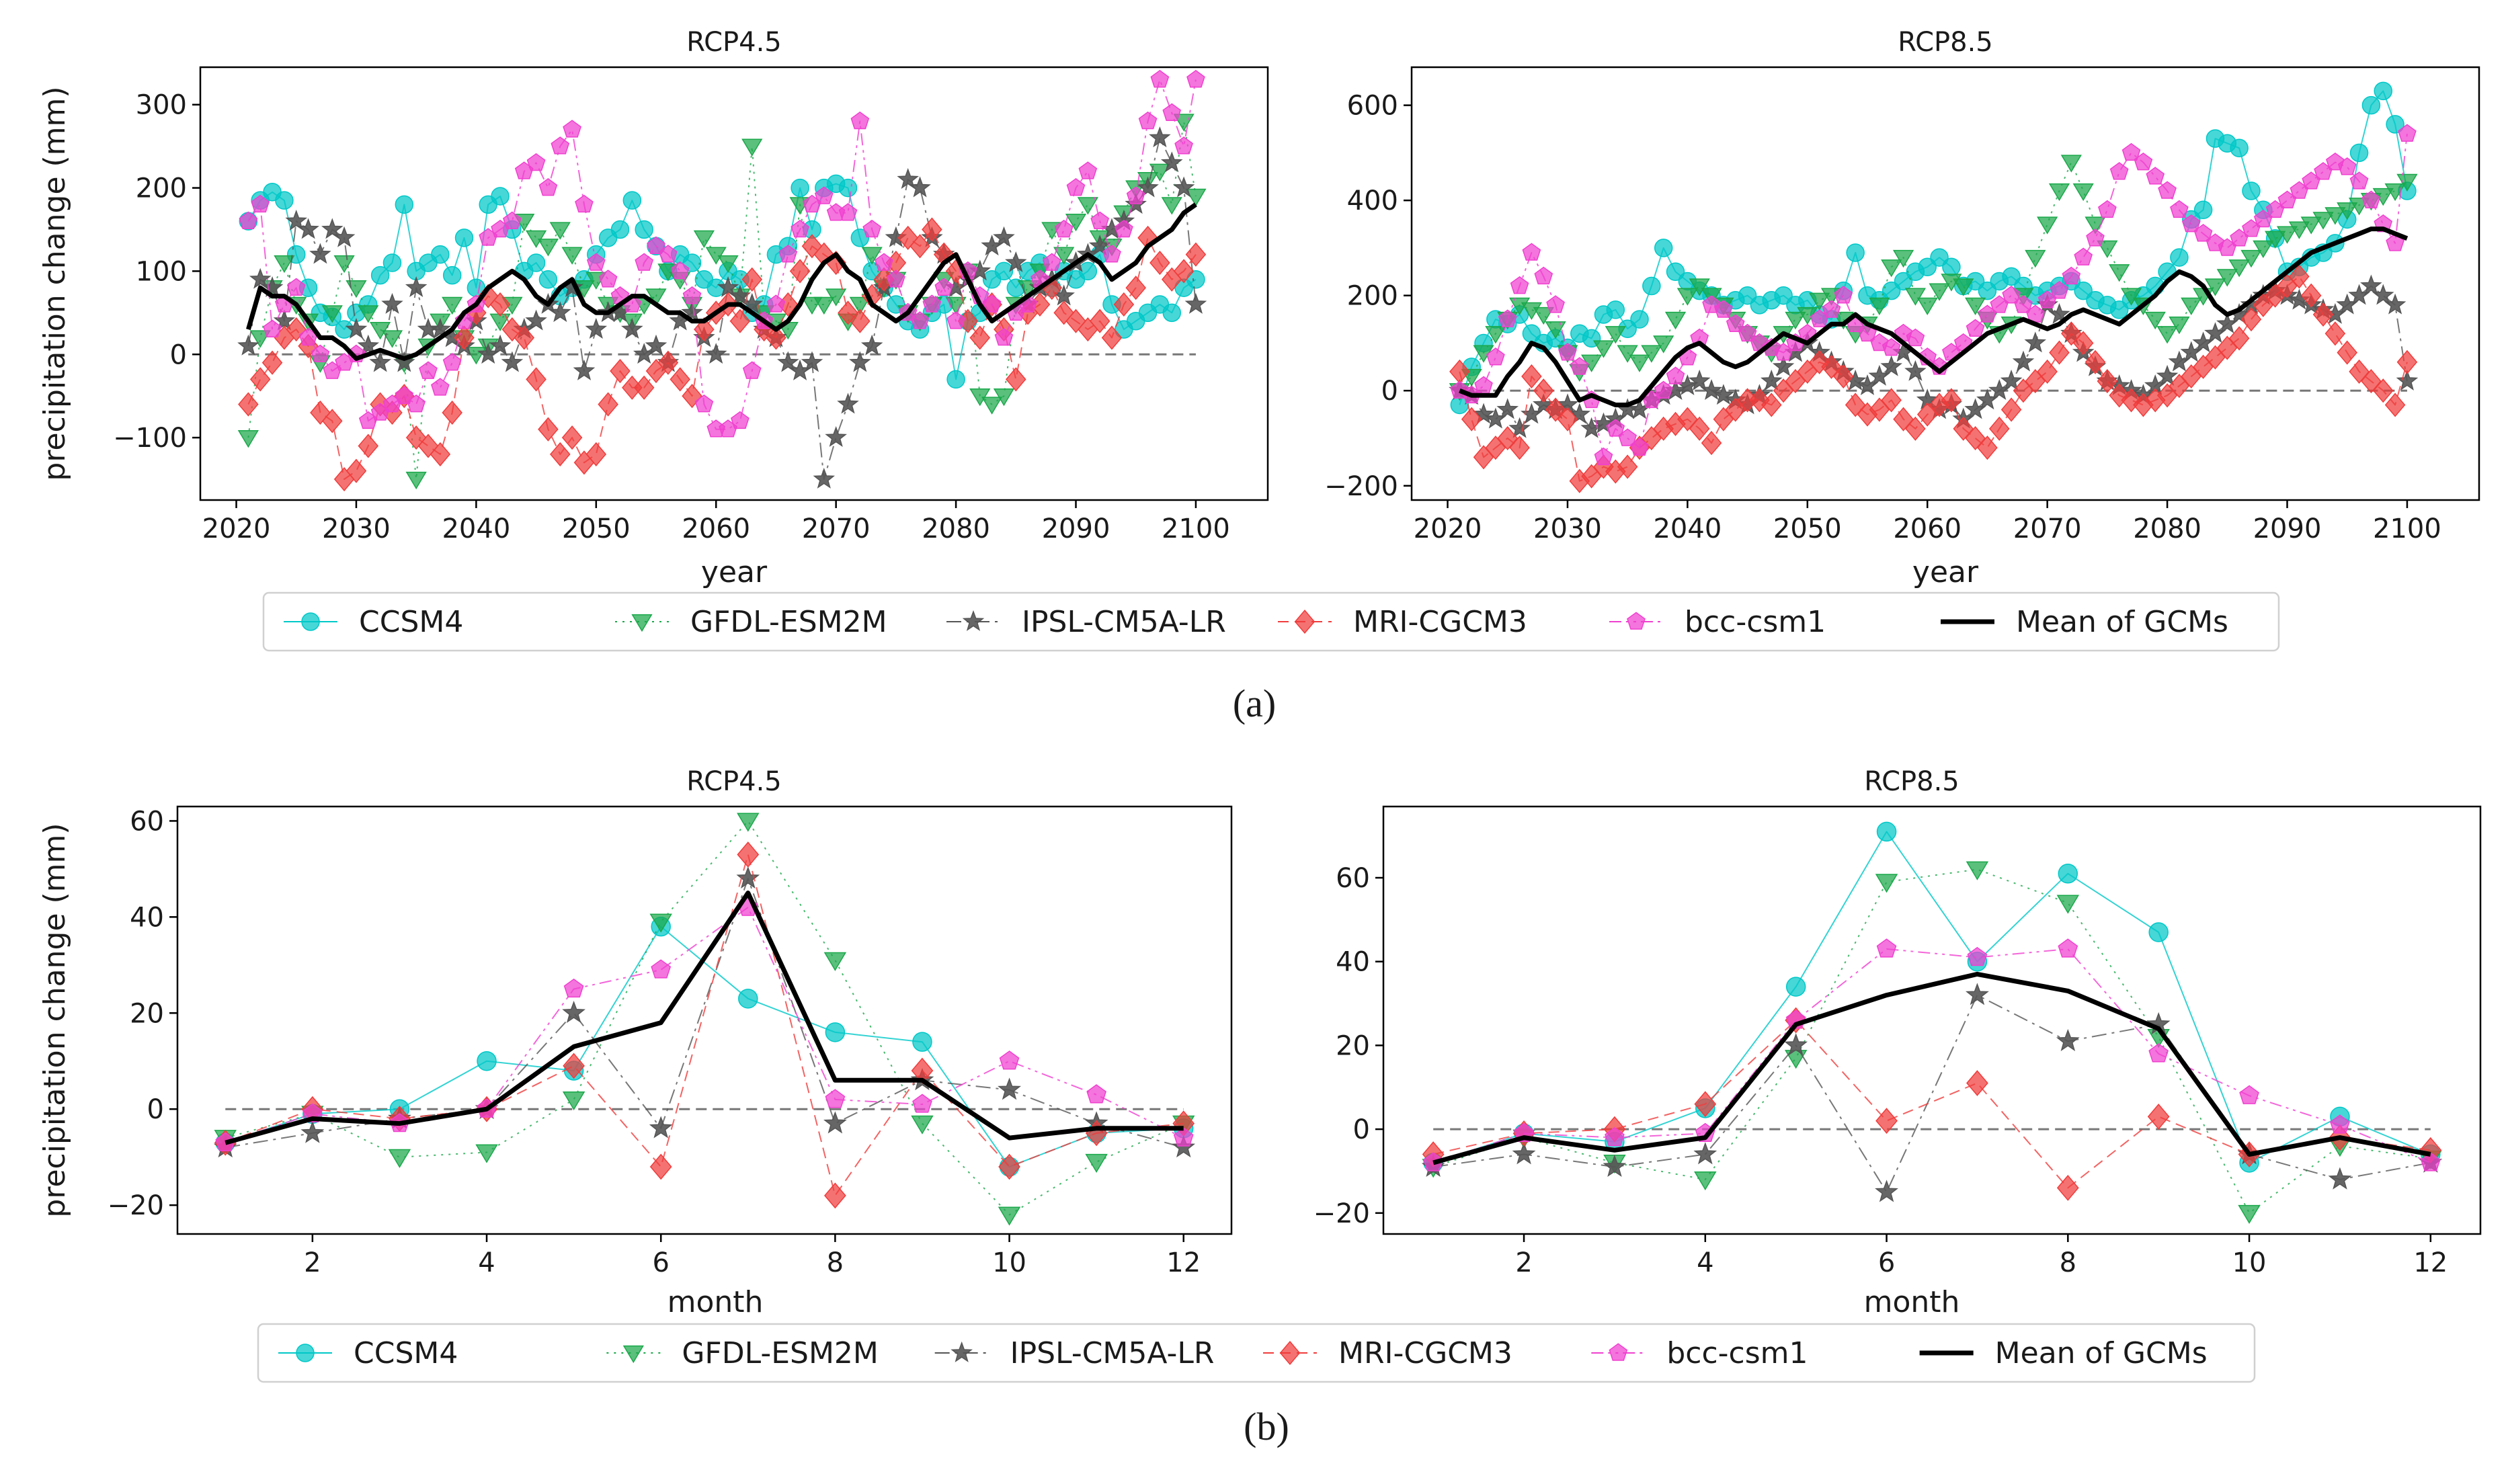 The image size is (2508, 1484). Describe the element at coordinates (1353, 1045) in the screenshot. I see `y-tick-label: 20` at that location.